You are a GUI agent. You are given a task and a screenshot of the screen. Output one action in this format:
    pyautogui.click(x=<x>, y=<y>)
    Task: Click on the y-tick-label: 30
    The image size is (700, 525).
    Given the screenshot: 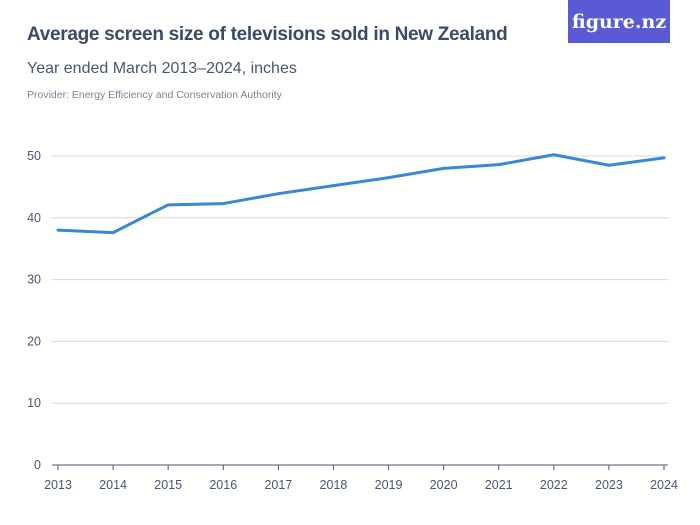 What is the action you would take?
    pyautogui.click(x=34, y=280)
    